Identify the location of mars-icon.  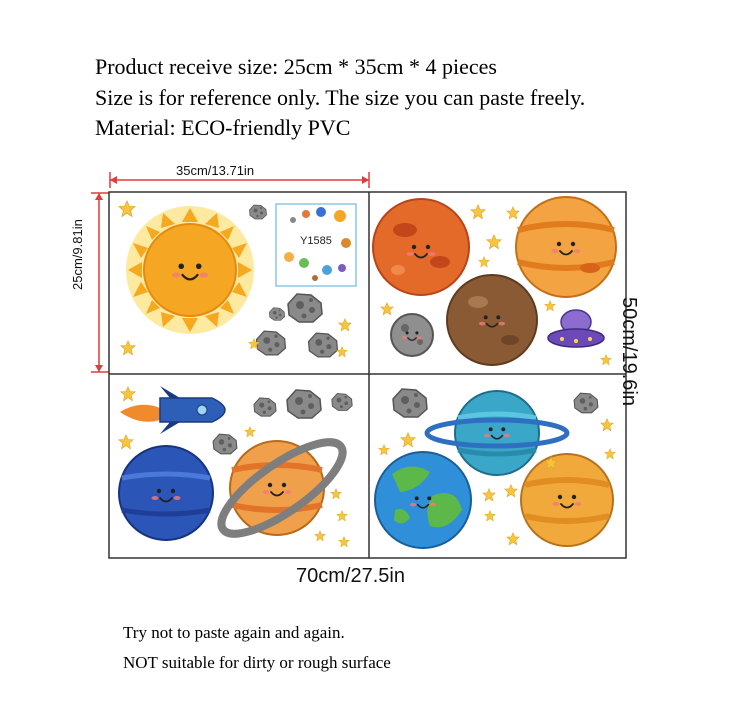
(421, 247).